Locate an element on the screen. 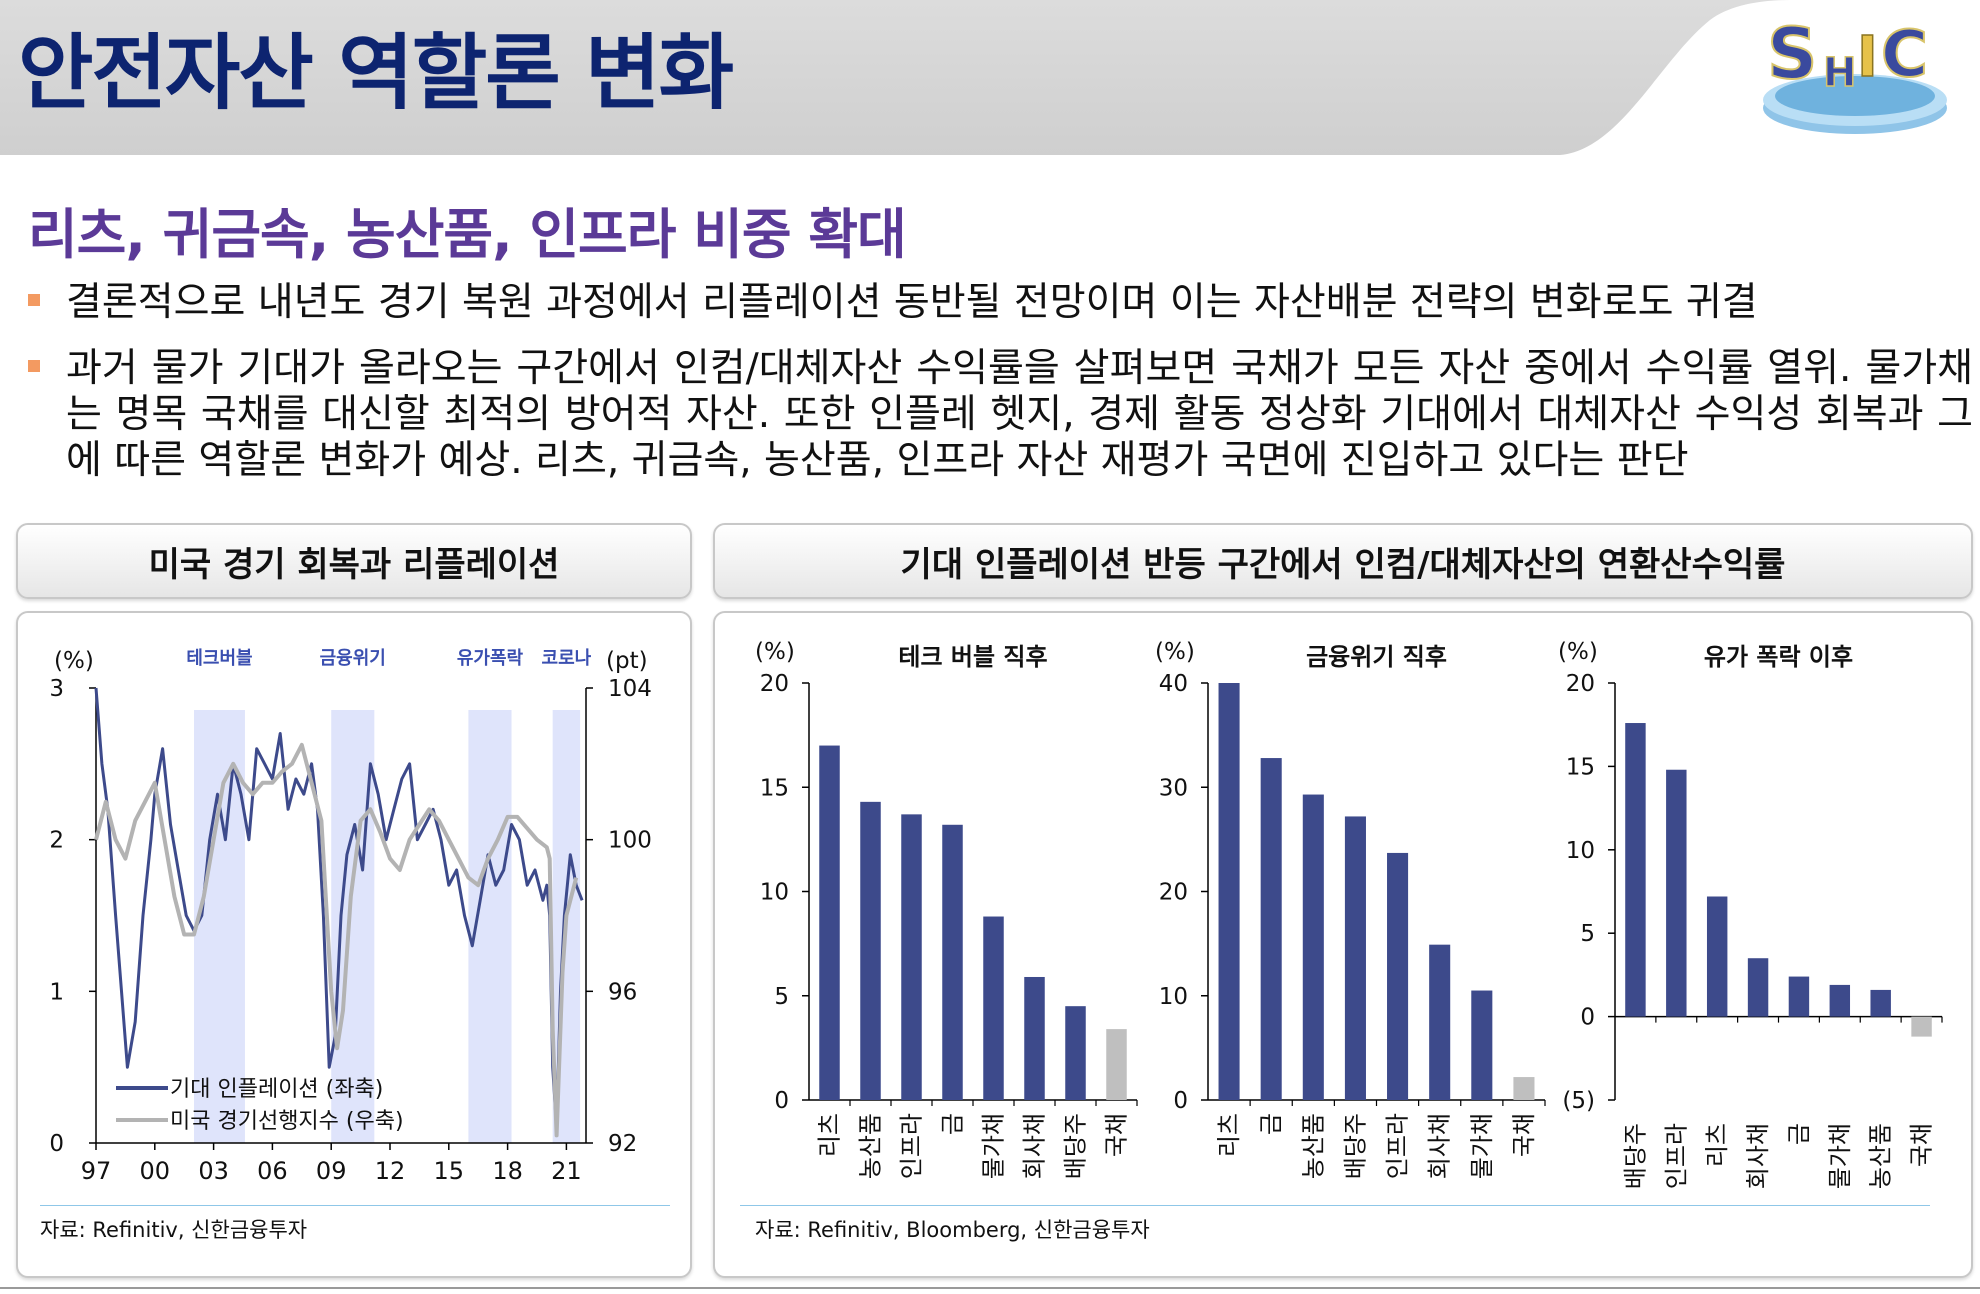 The height and width of the screenshot is (1294, 1980). period-label: 코로나 is located at coordinates (567, 658).